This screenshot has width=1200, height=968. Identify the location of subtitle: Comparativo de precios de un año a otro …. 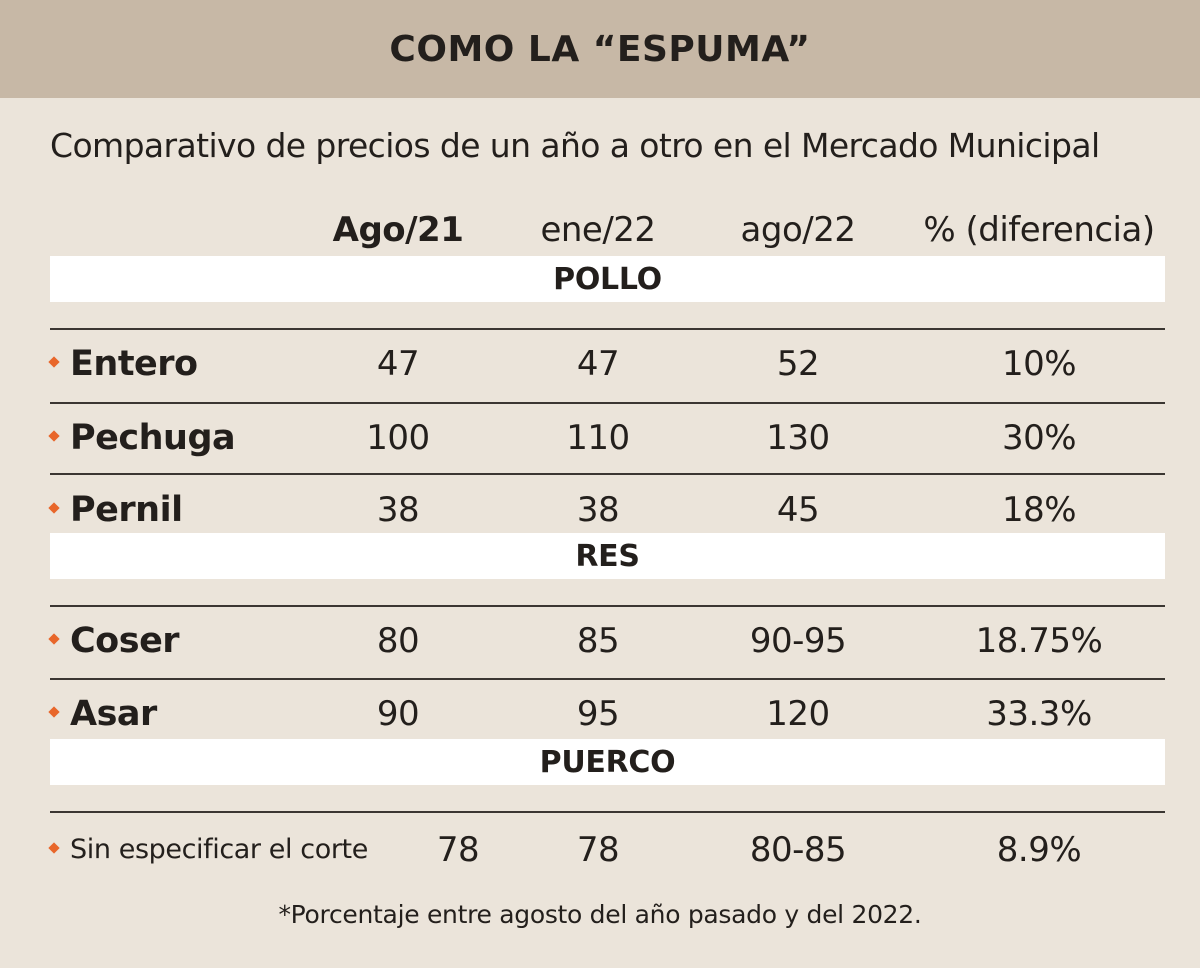
(575, 145).